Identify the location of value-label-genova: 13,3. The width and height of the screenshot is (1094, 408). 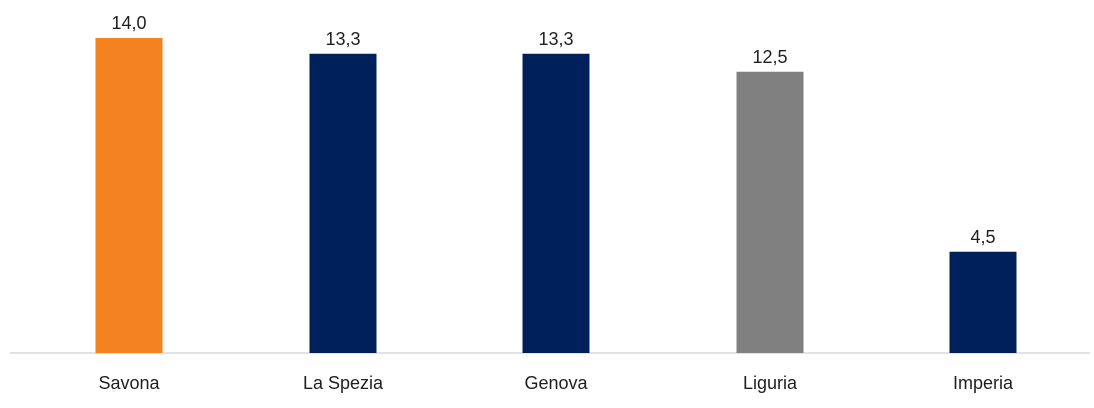
(555, 39).